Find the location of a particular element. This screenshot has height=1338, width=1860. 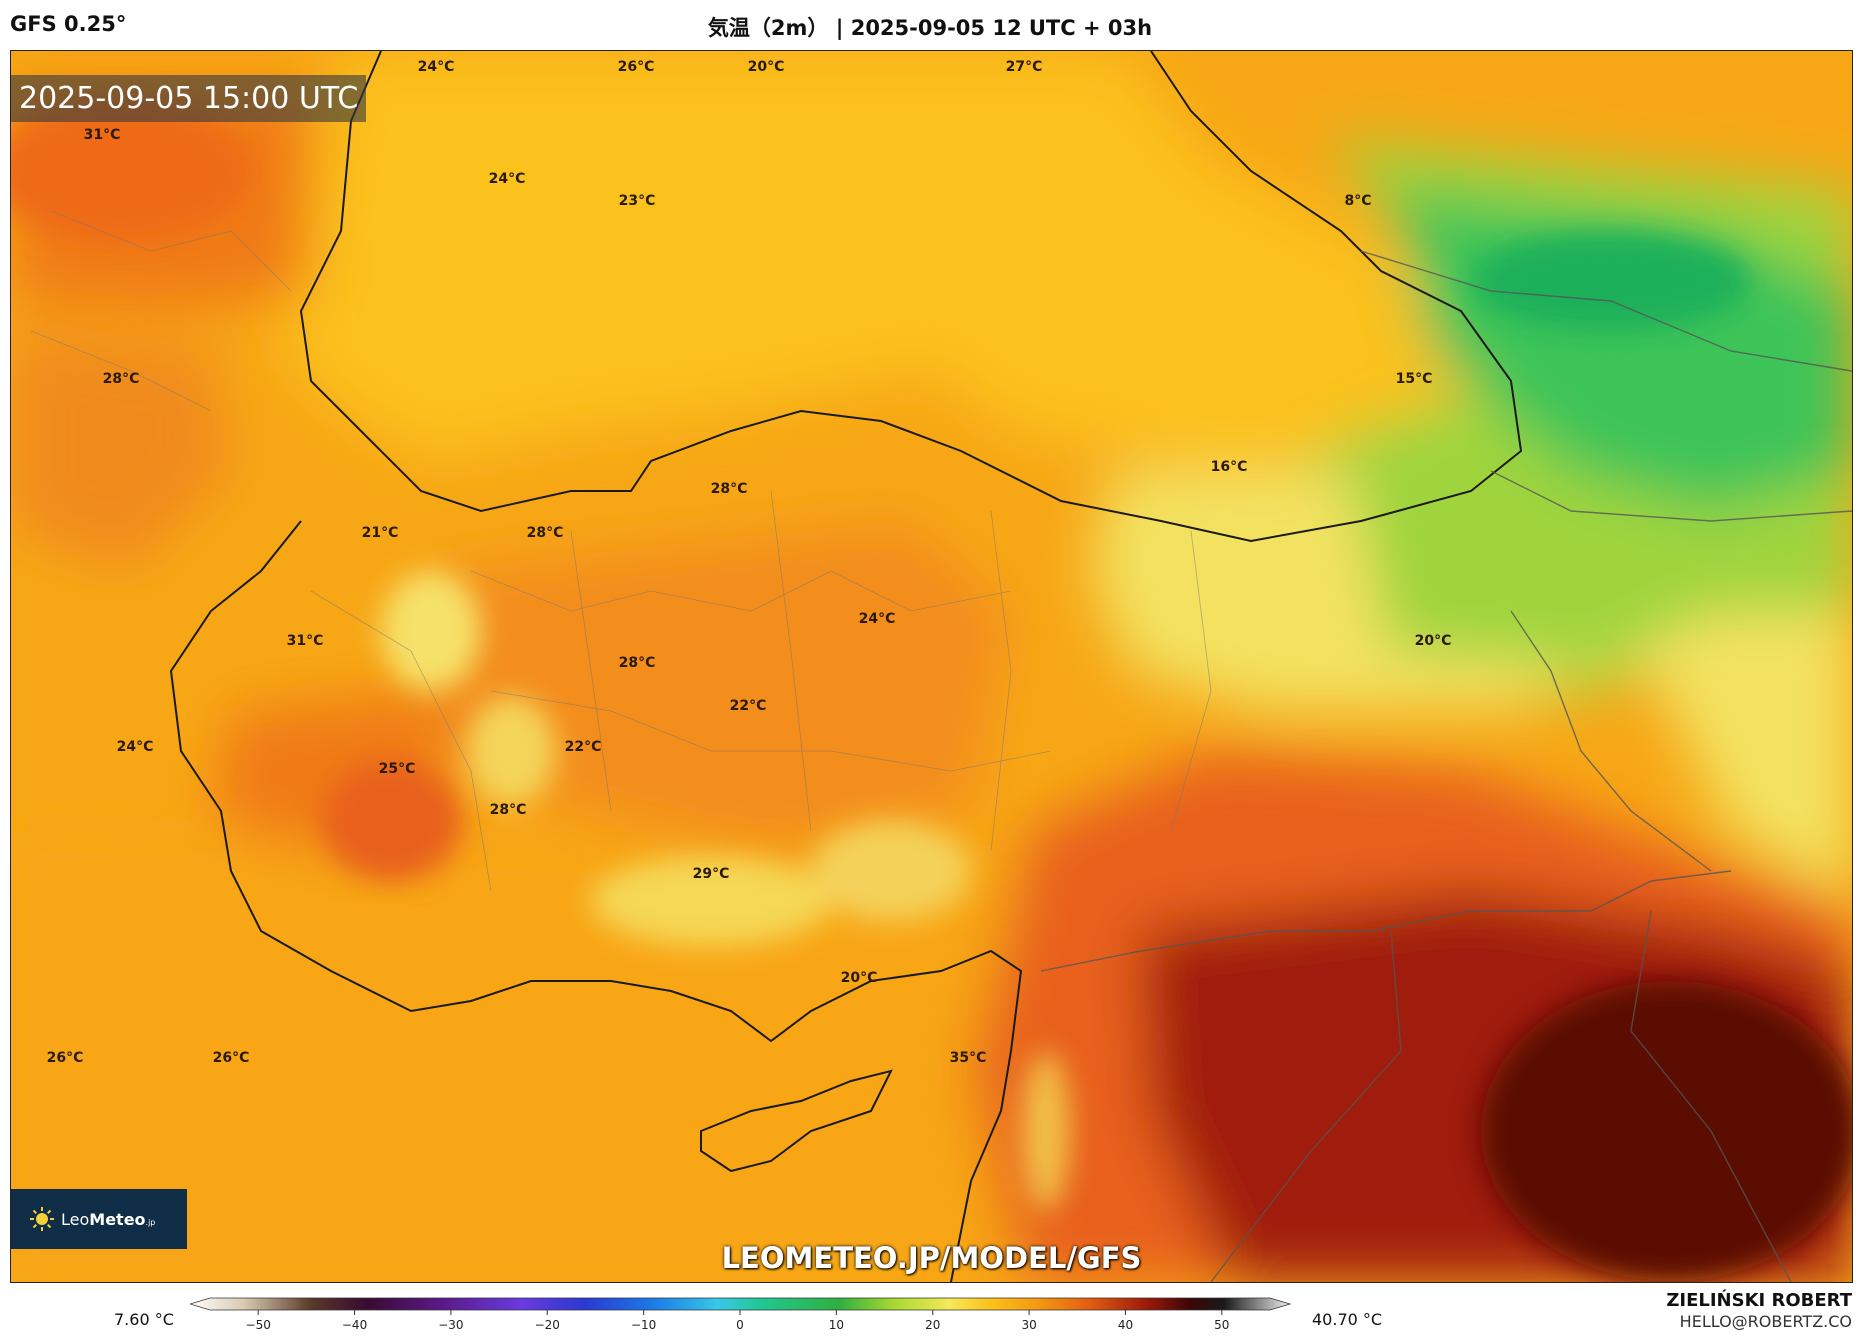

colorbar-tick-label: −30 is located at coordinates (450, 1325).